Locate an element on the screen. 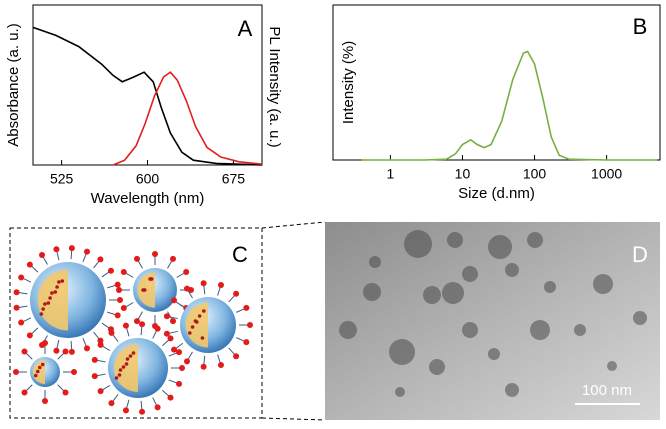  x-axis-label: Size (d.nm) is located at coordinates (496, 193).